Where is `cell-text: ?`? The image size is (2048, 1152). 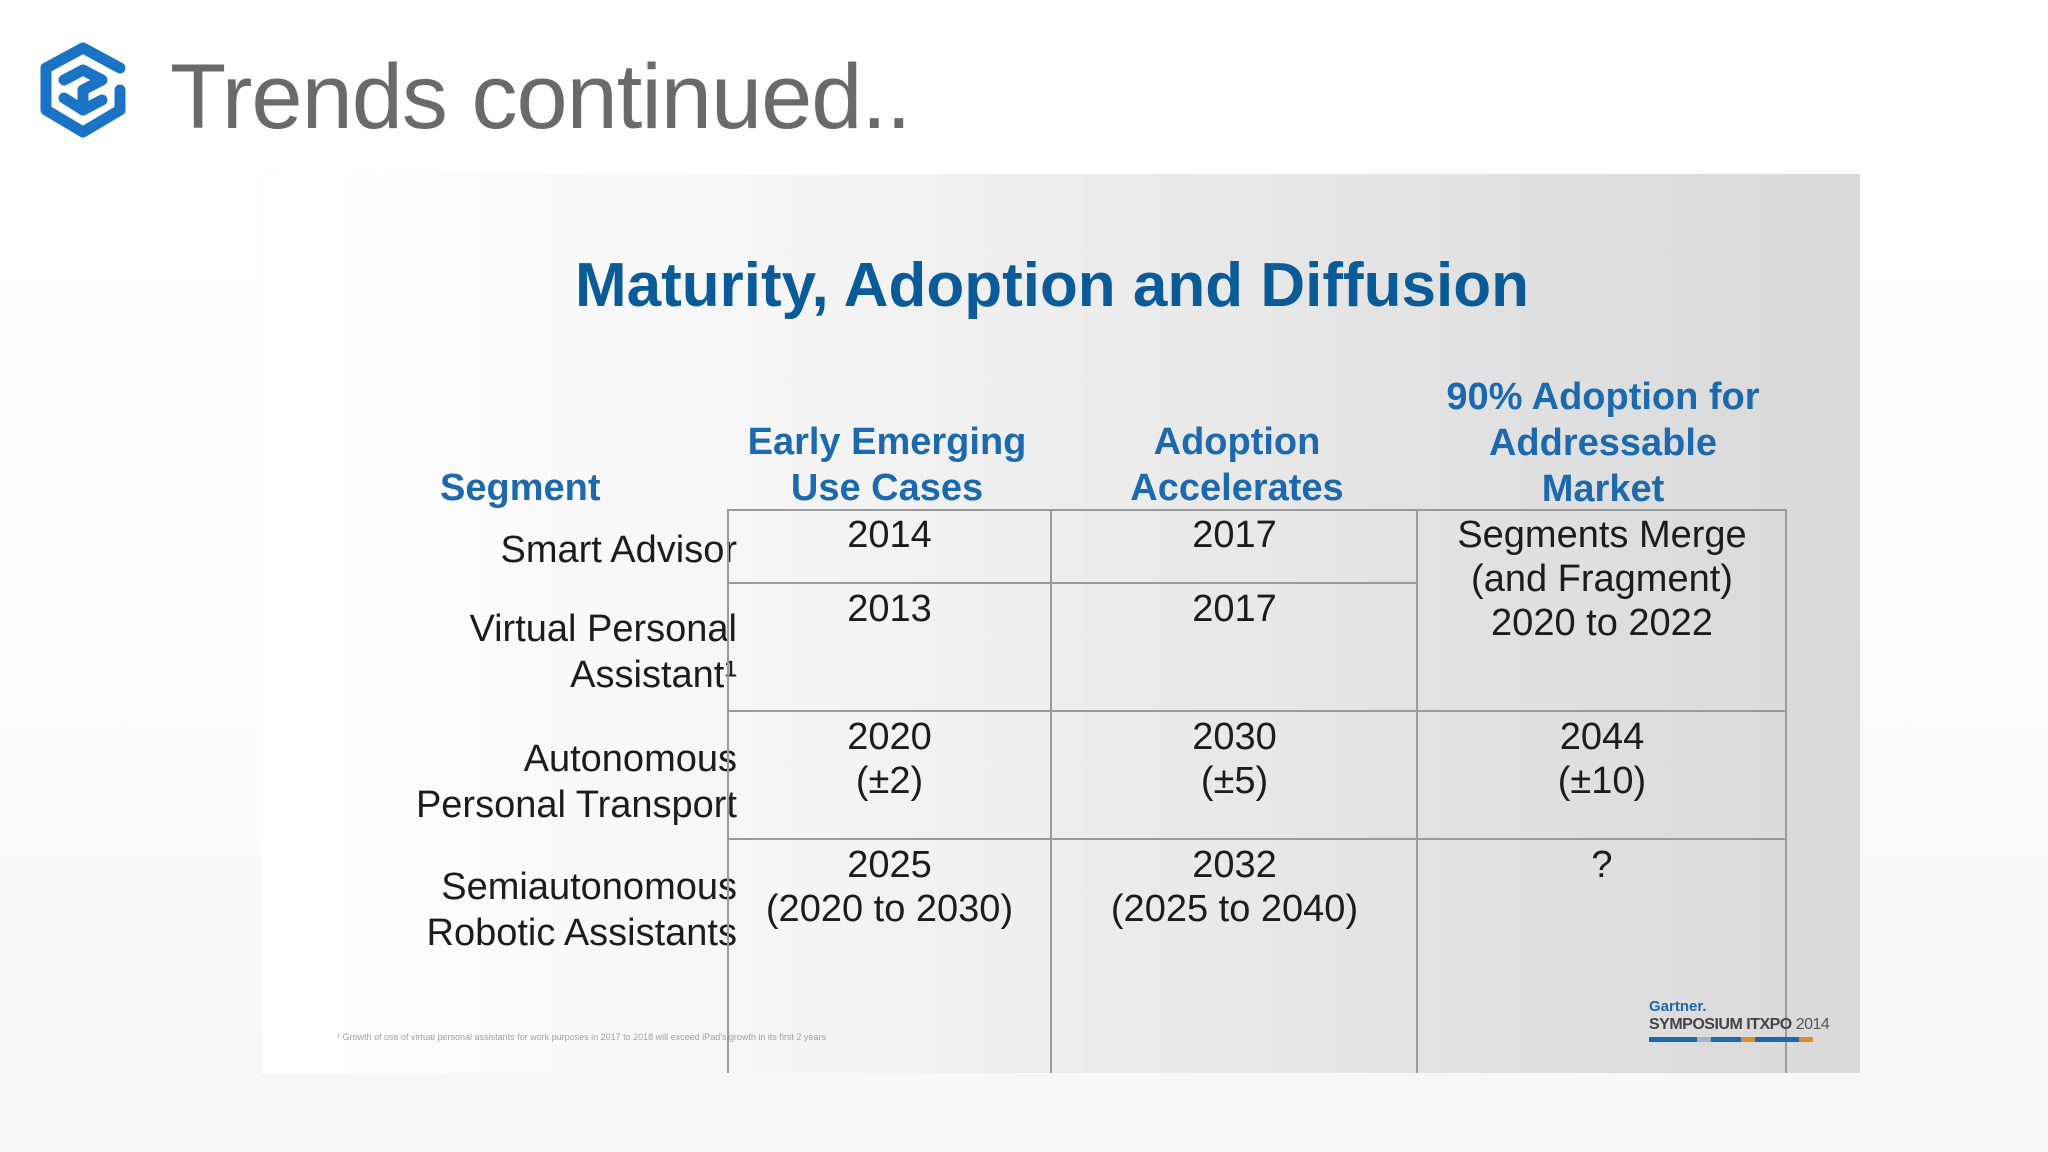 cell-text: ? is located at coordinates (1602, 865).